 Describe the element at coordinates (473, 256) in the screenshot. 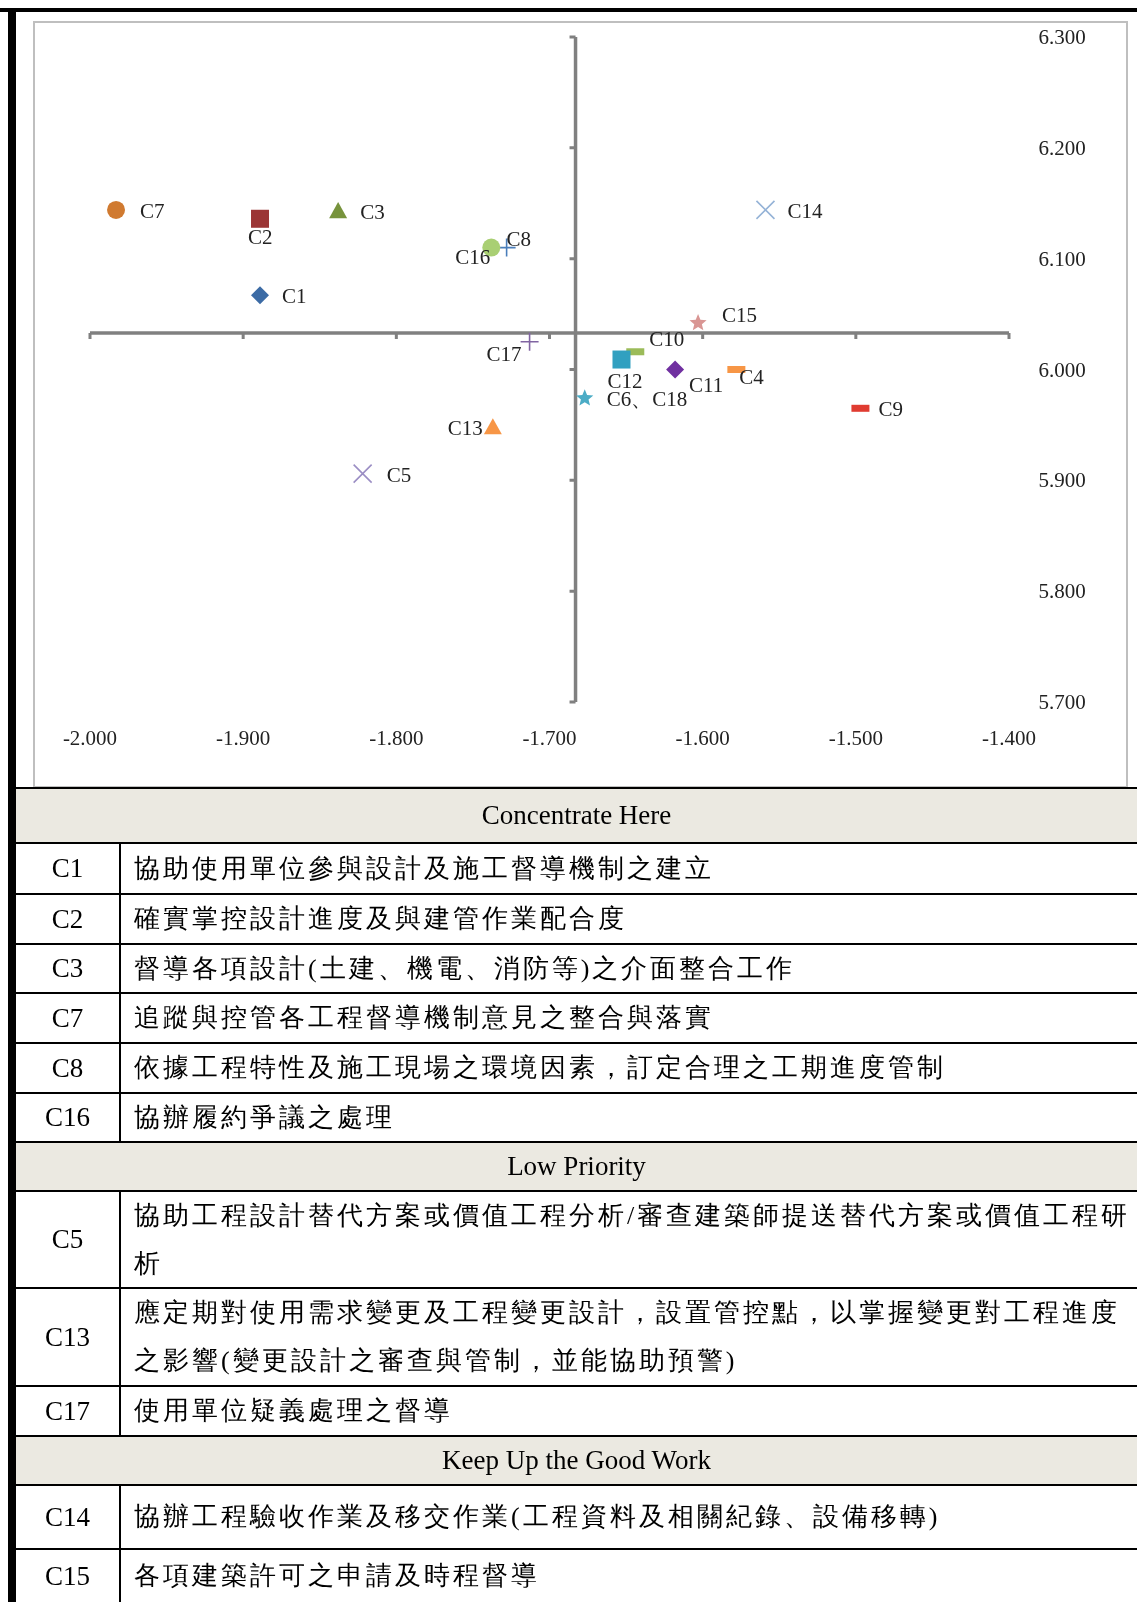

I see `series-label: C16` at that location.